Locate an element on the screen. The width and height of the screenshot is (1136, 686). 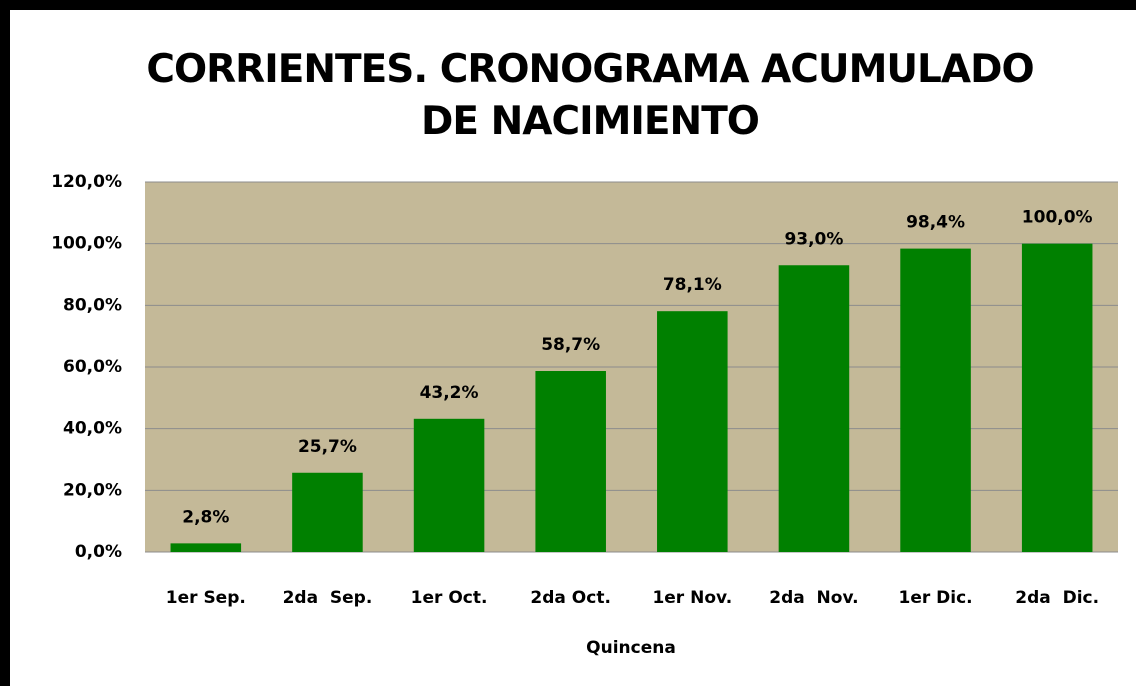
x-tick-label: 1er Sep. is located at coordinates (206, 598).